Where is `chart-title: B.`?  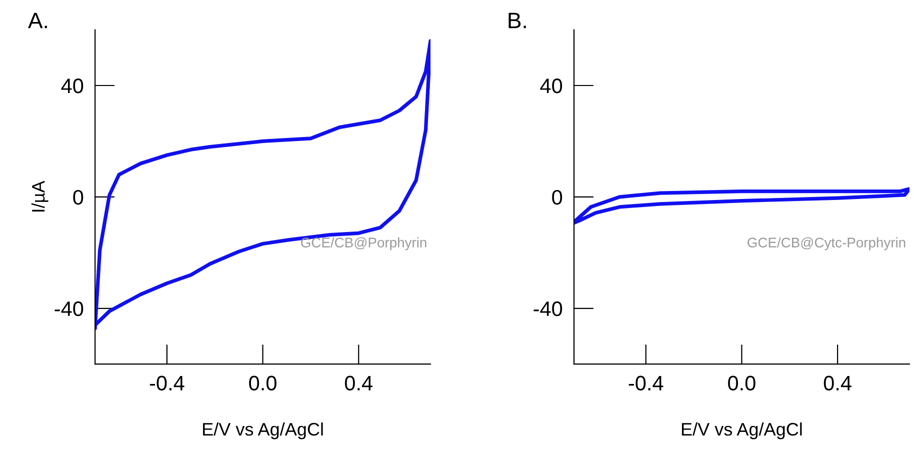
chart-title: B. is located at coordinates (517, 20).